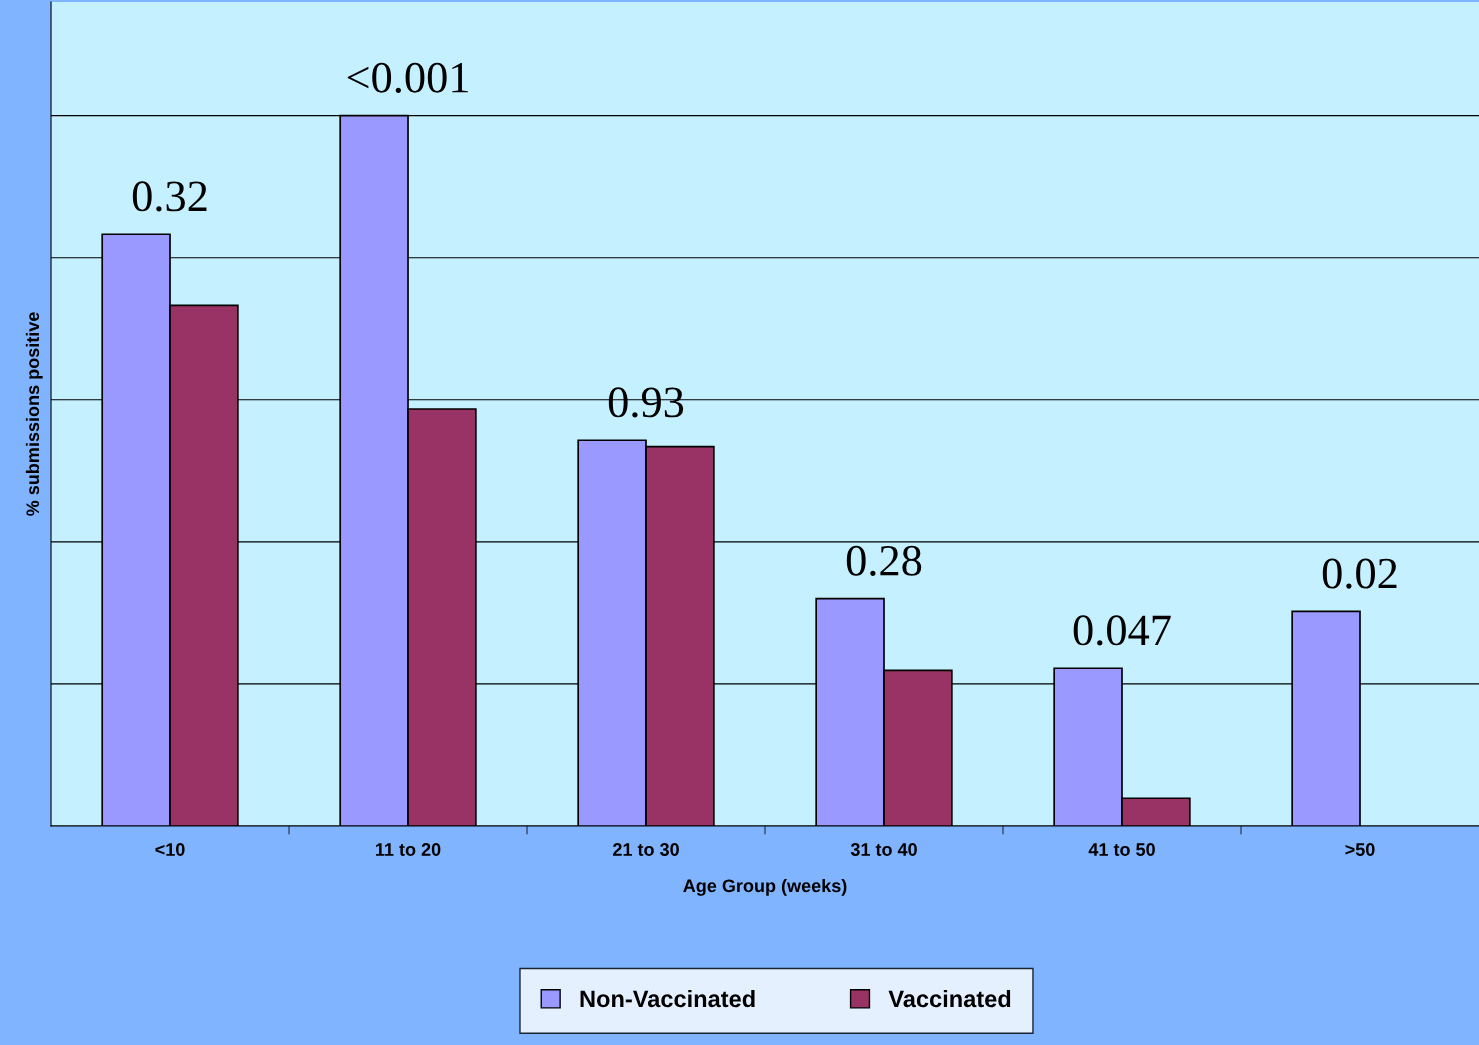 The height and width of the screenshot is (1045, 1479). What do you see at coordinates (169, 196) in the screenshot?
I see `annotation: 0.32` at bounding box center [169, 196].